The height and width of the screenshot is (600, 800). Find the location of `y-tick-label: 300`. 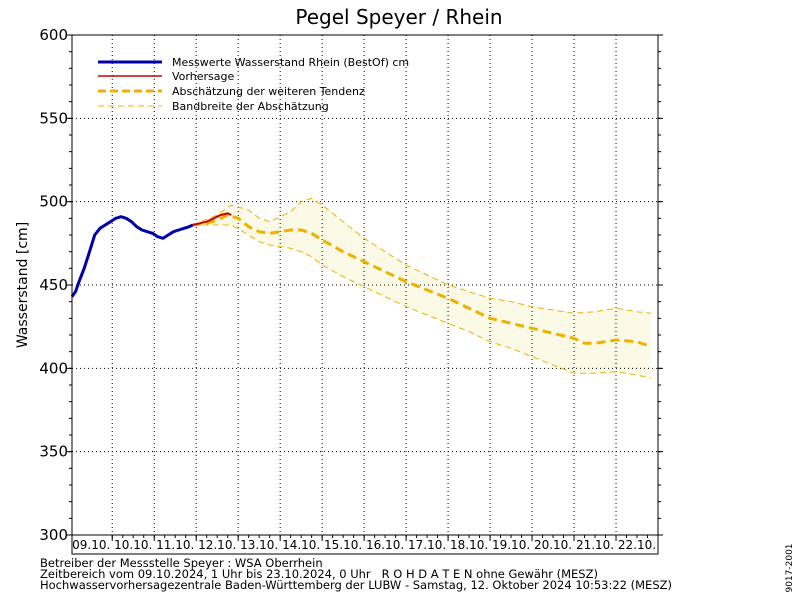

y-tick-label: 300 is located at coordinates (53, 535).